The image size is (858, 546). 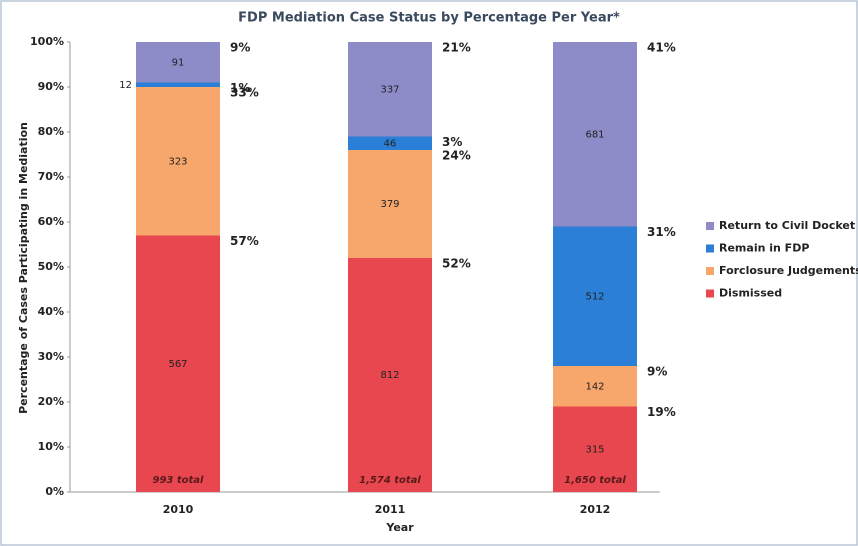 What do you see at coordinates (240, 88) in the screenshot?
I see `percent-label: 1%` at bounding box center [240, 88].